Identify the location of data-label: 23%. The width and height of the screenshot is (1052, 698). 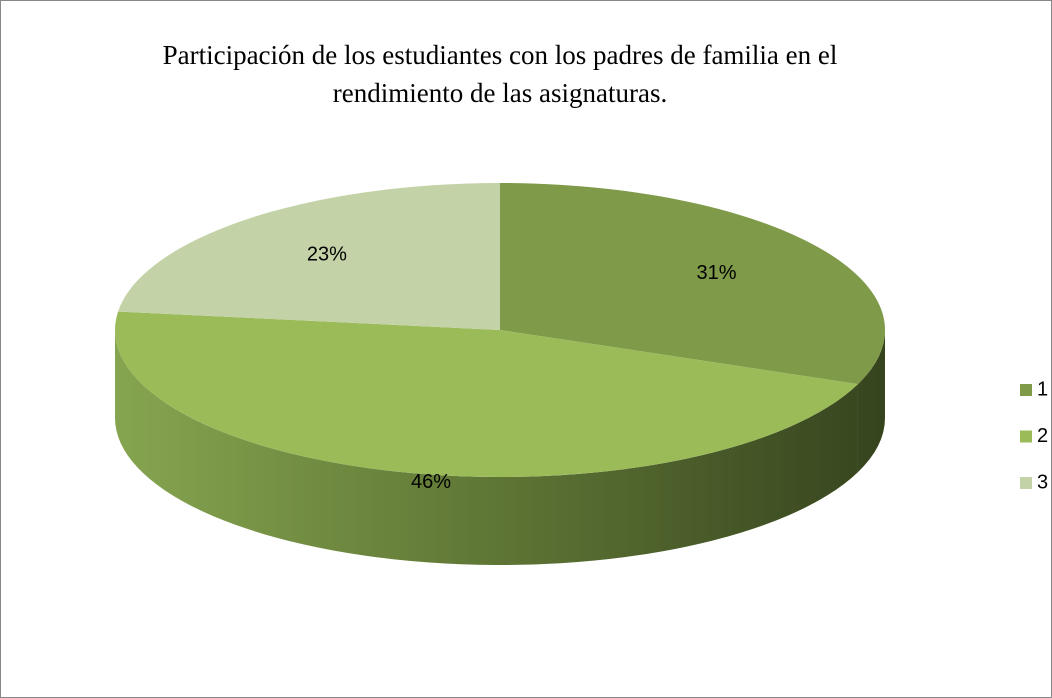
(327, 254).